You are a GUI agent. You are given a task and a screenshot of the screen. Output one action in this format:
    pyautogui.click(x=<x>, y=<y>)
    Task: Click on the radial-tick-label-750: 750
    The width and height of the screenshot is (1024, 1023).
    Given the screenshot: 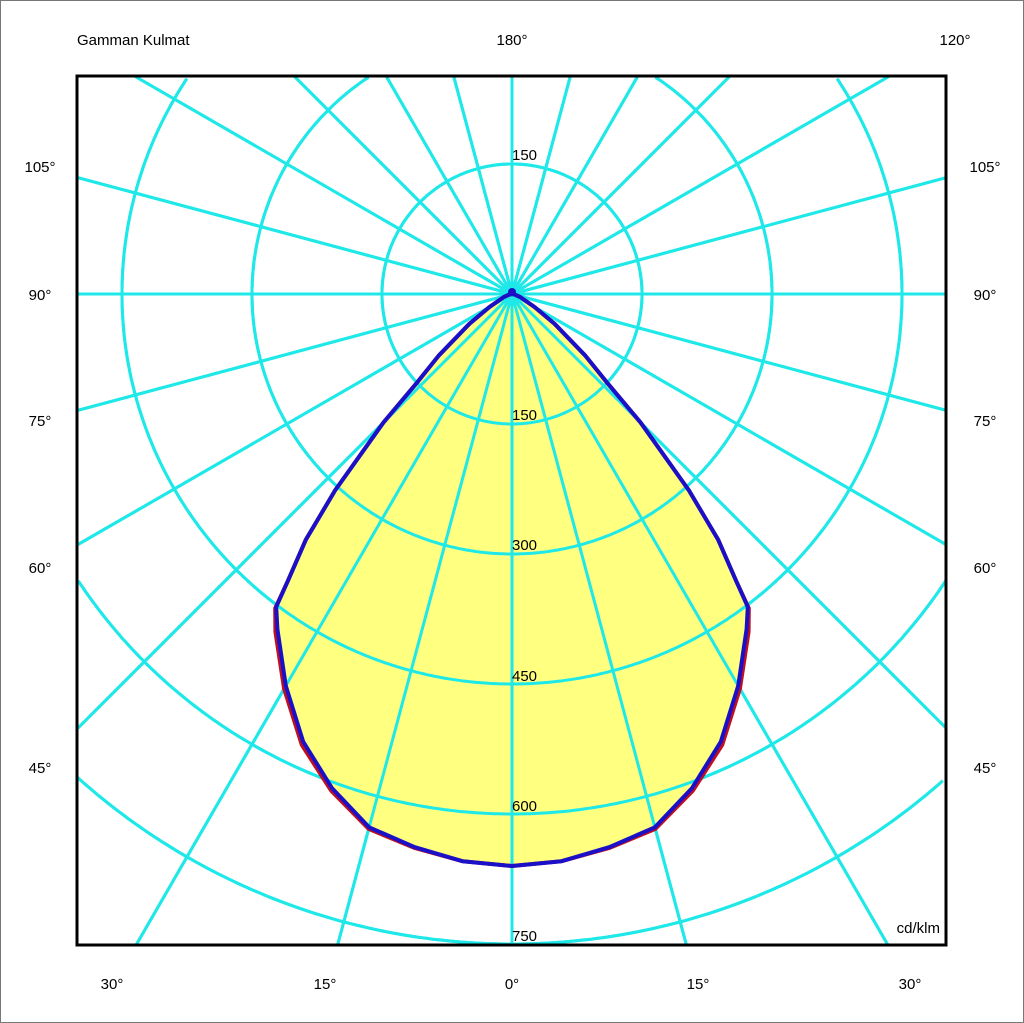 What is the action you would take?
    pyautogui.click(x=524, y=936)
    